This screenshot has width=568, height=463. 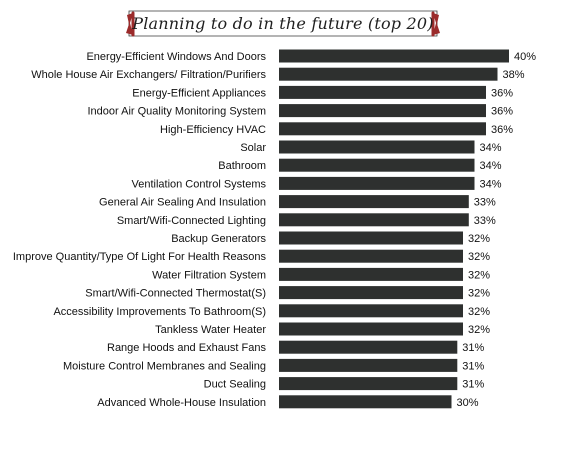 I want to click on category-label: Smart/Wifi-Connected Lighting, so click(x=191, y=221).